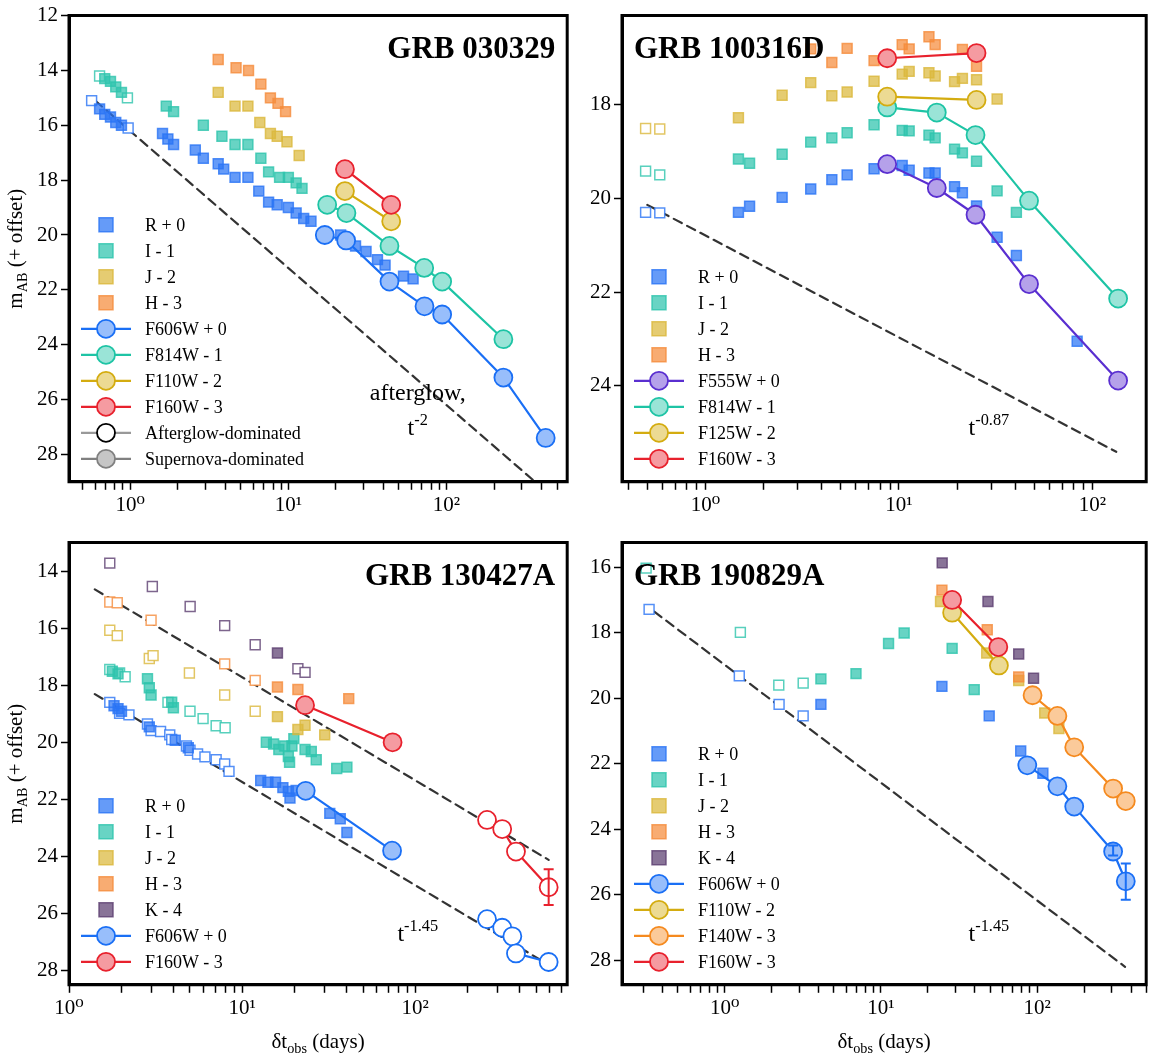 The height and width of the screenshot is (1054, 1157). What do you see at coordinates (737, 432) in the screenshot?
I see `legend-label: F125W - 2` at bounding box center [737, 432].